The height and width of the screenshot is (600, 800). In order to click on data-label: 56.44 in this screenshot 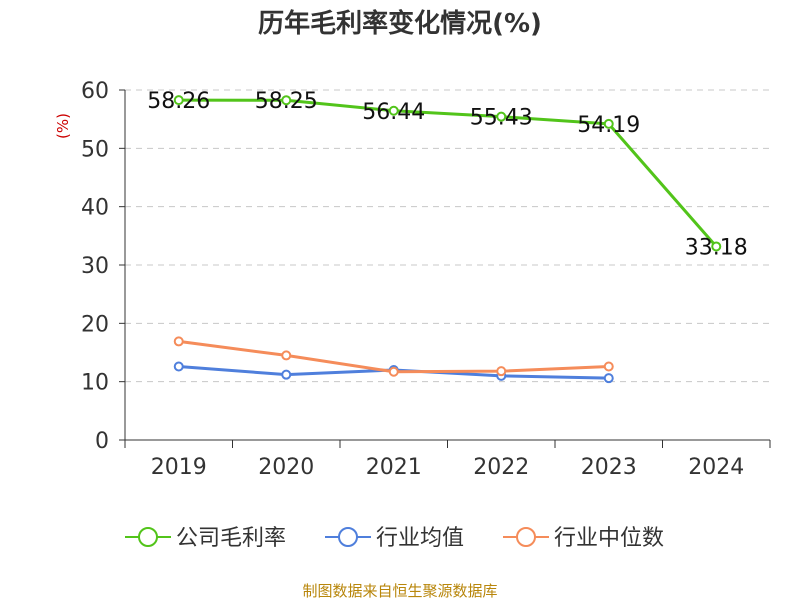, I will do `click(393, 112)`.